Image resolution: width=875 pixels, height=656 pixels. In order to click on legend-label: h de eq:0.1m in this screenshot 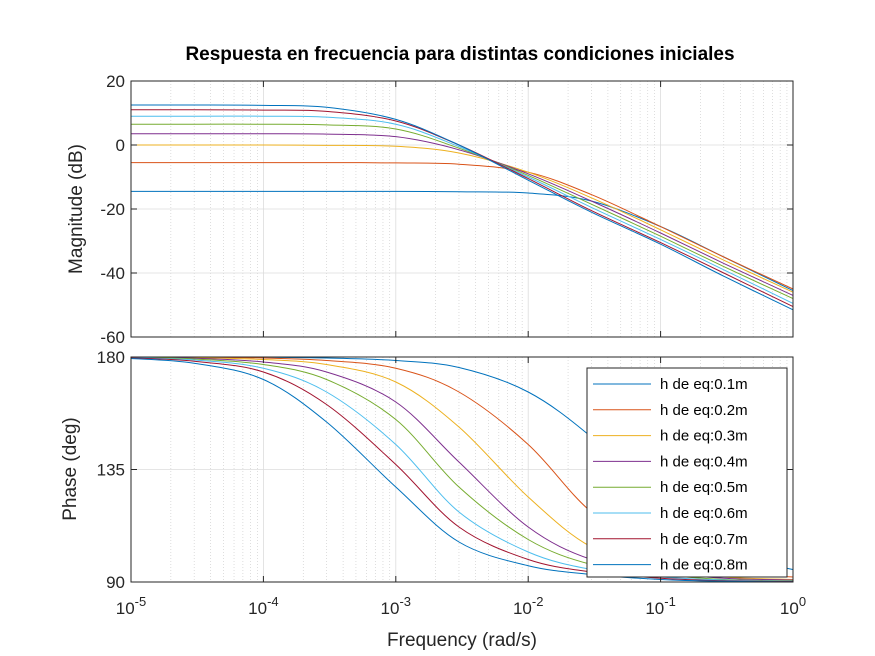, I will do `click(704, 384)`.